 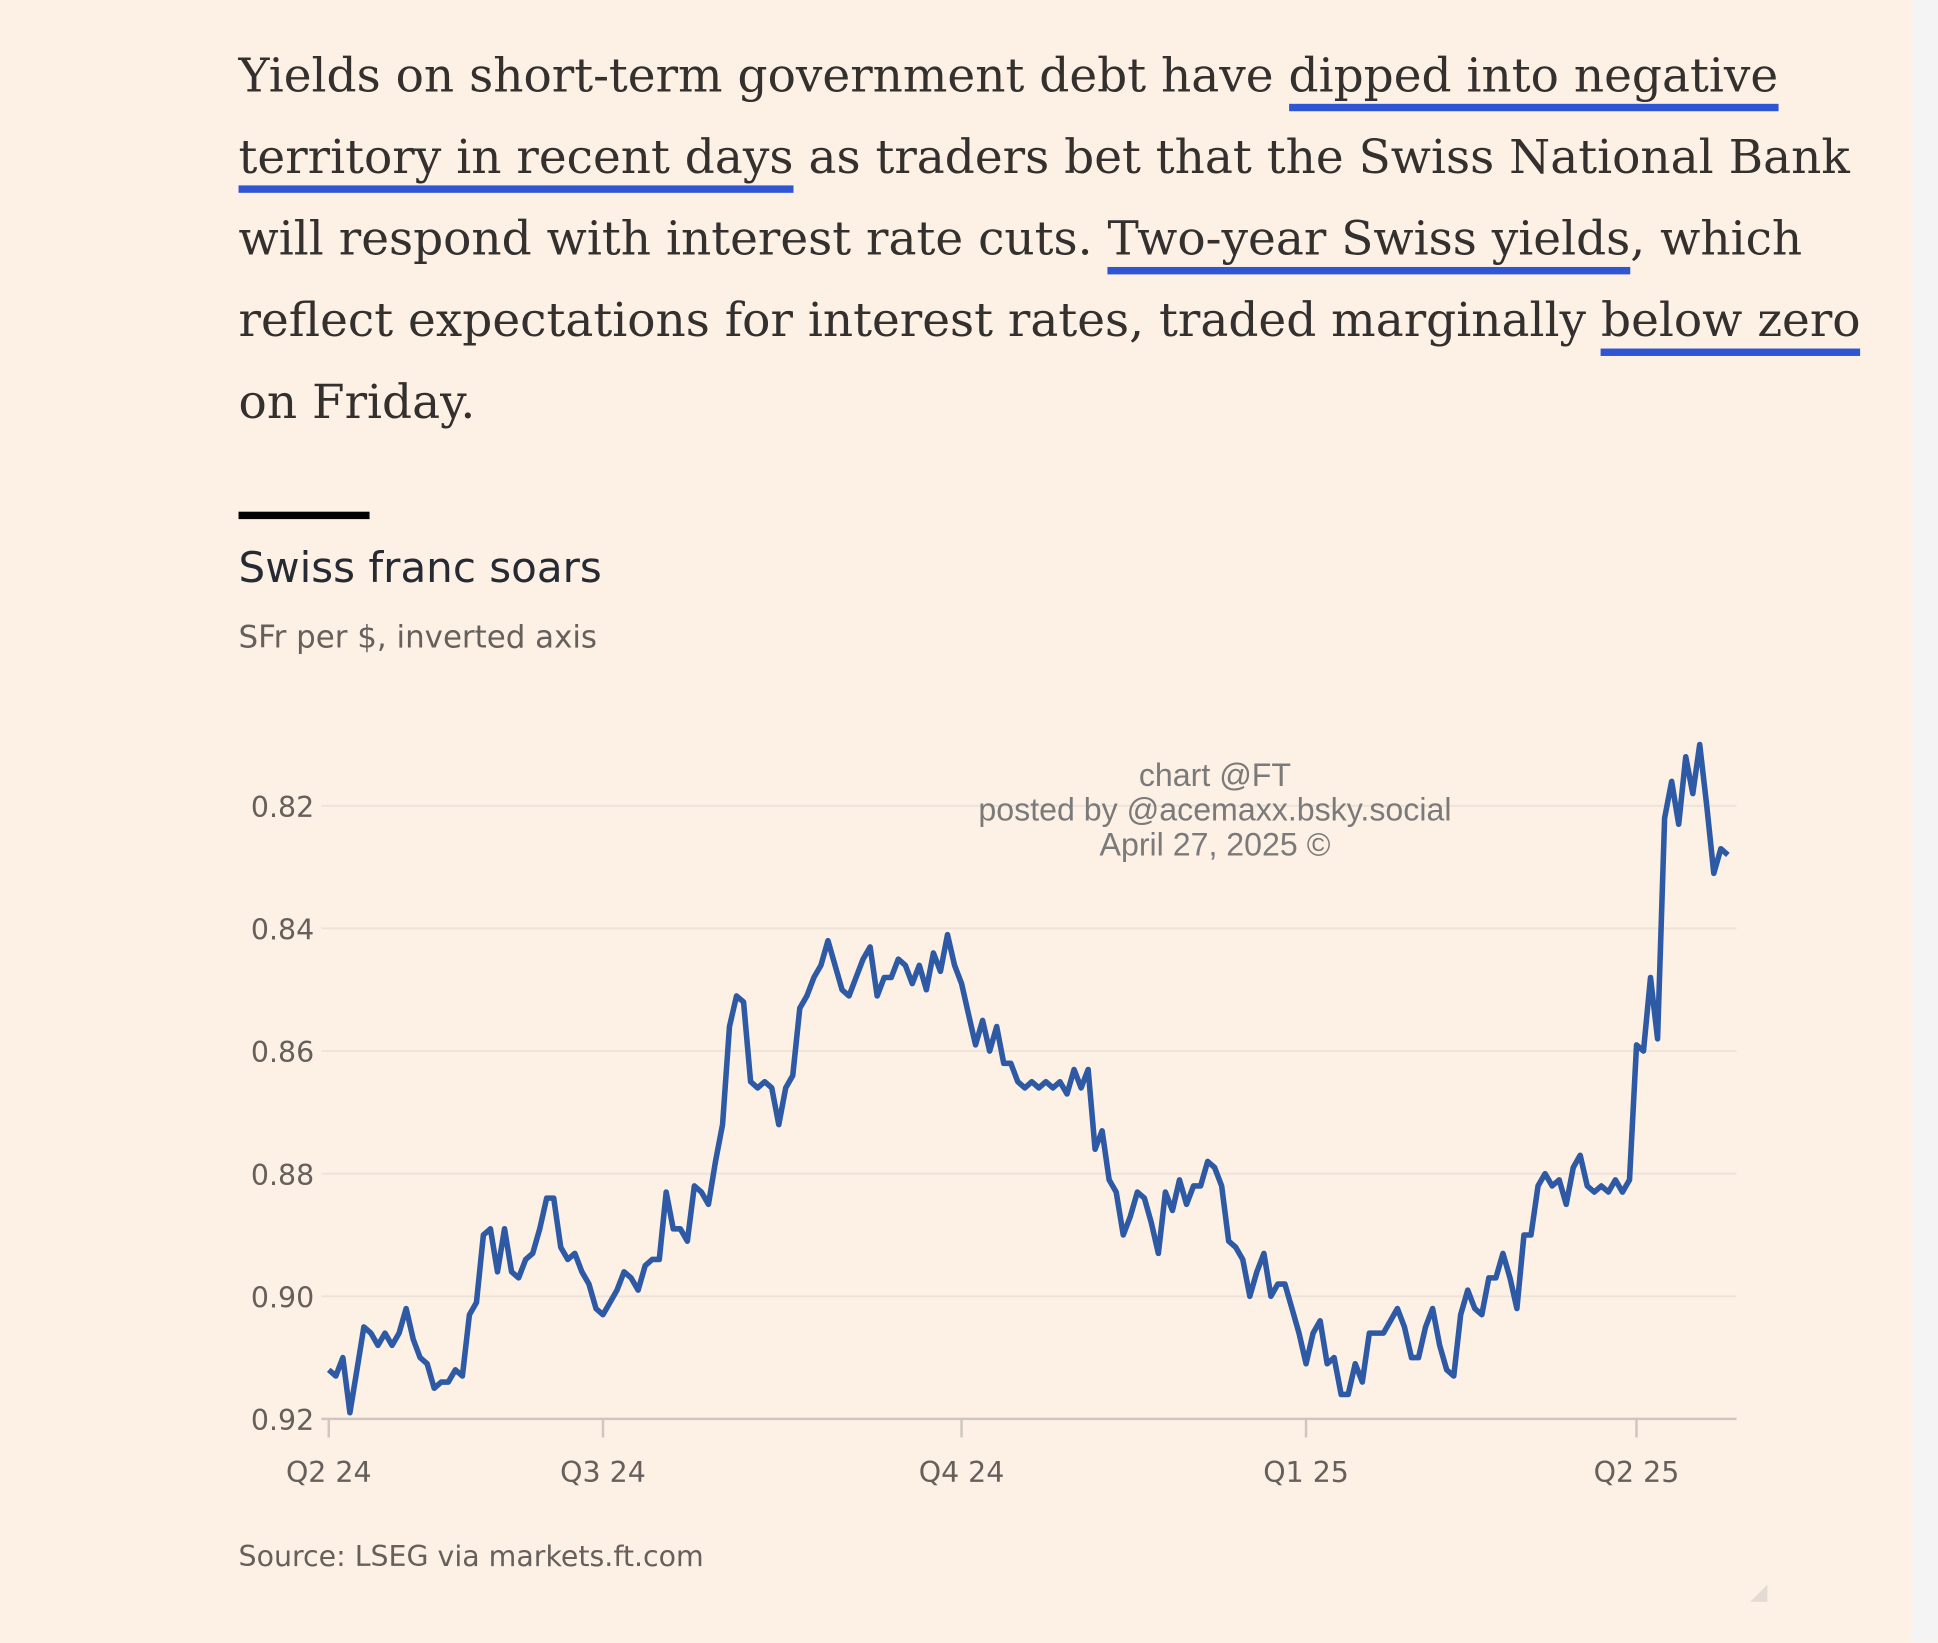 I want to click on scroll-edge, so click(x=1924, y=821).